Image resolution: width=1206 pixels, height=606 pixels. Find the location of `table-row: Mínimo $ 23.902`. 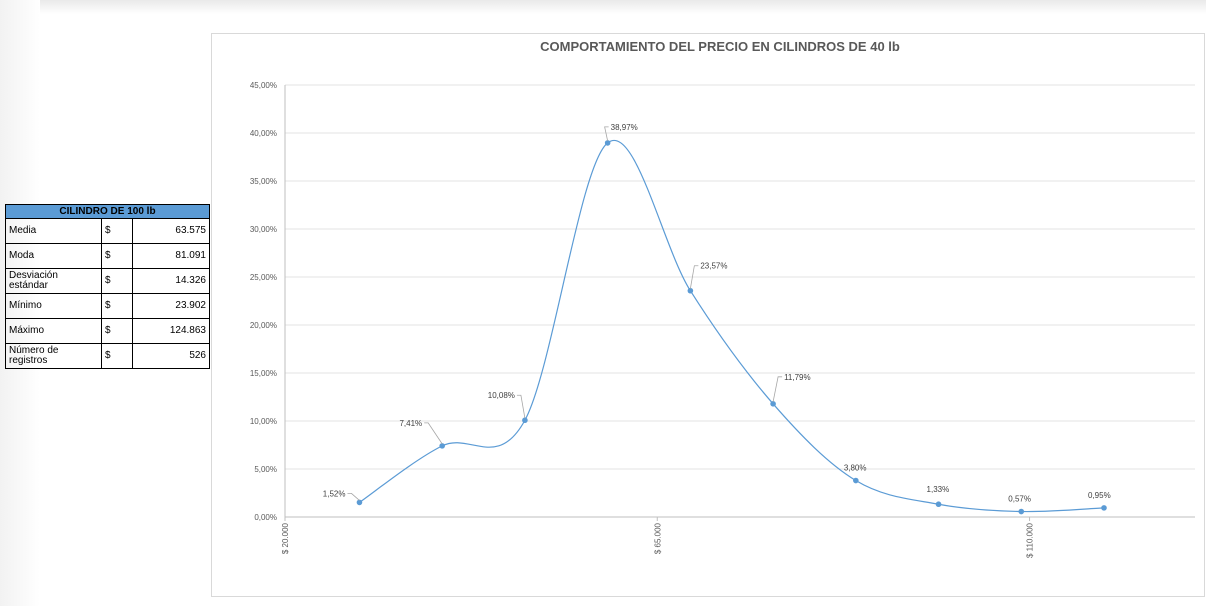

table-row: Mínimo $ 23.902 is located at coordinates (107, 306).